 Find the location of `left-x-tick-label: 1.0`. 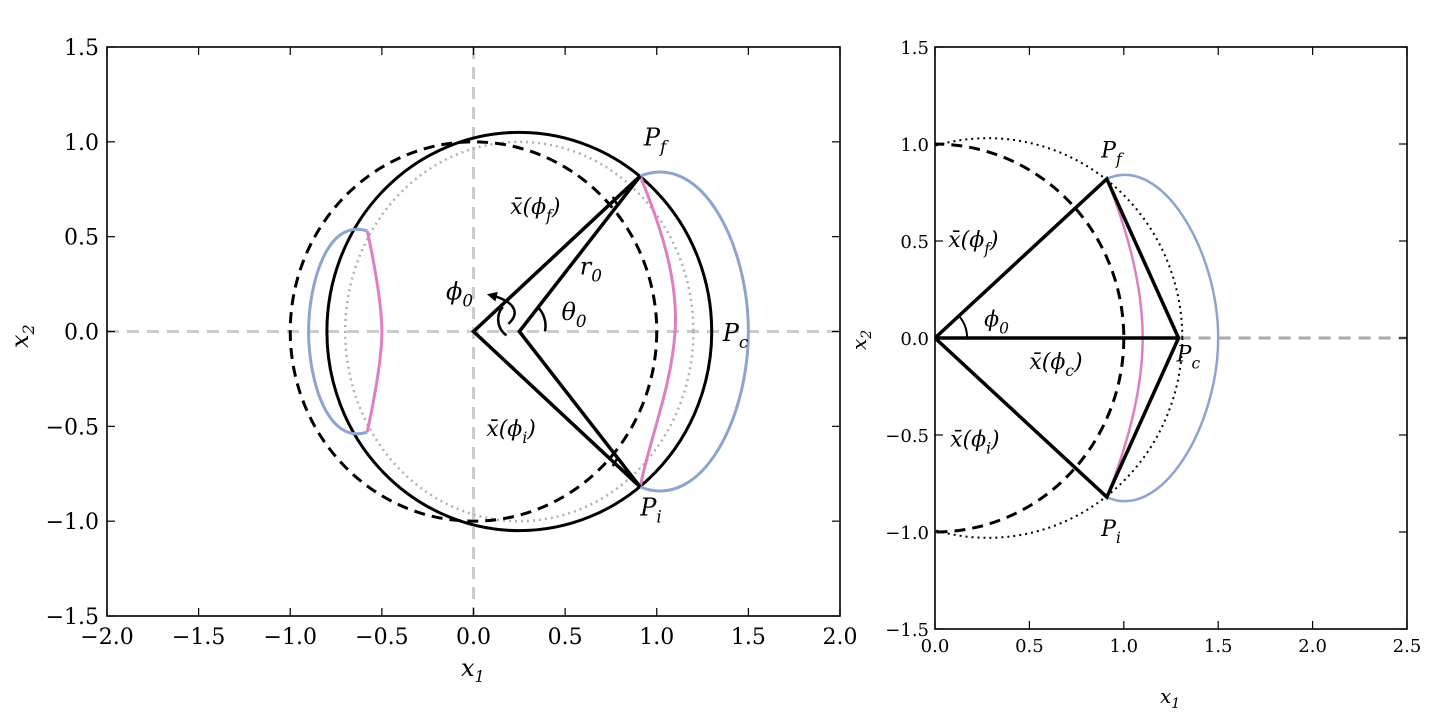

left-x-tick-label: 1.0 is located at coordinates (656, 637).